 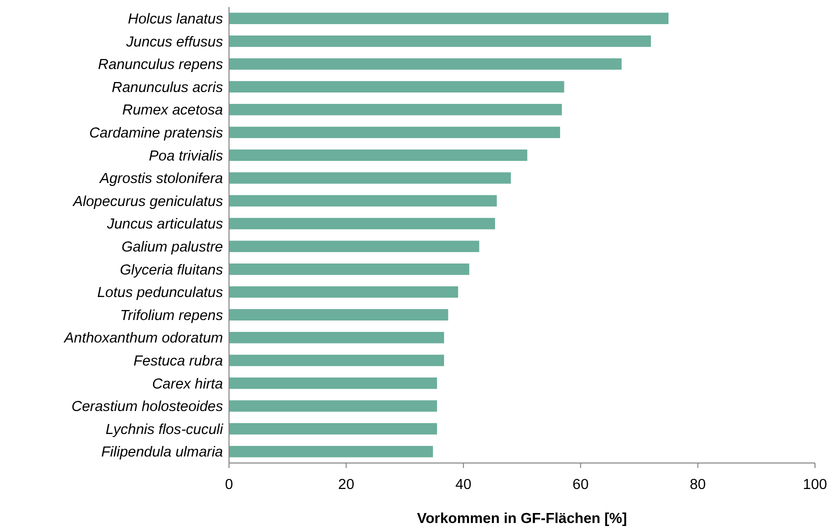 I want to click on y-tick-label: Lotus pedunculatus, so click(x=160, y=293).